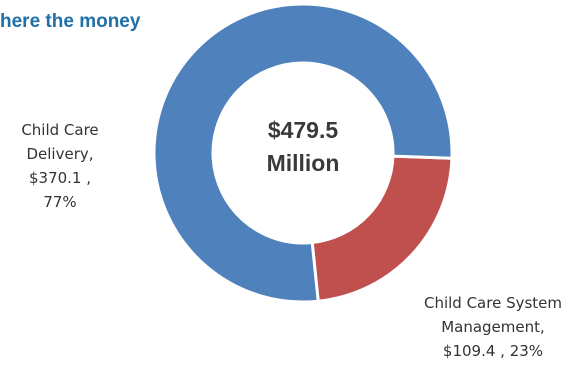 This screenshot has height=377, width=586. What do you see at coordinates (60, 202) in the screenshot?
I see `data-label-line: 77%` at bounding box center [60, 202].